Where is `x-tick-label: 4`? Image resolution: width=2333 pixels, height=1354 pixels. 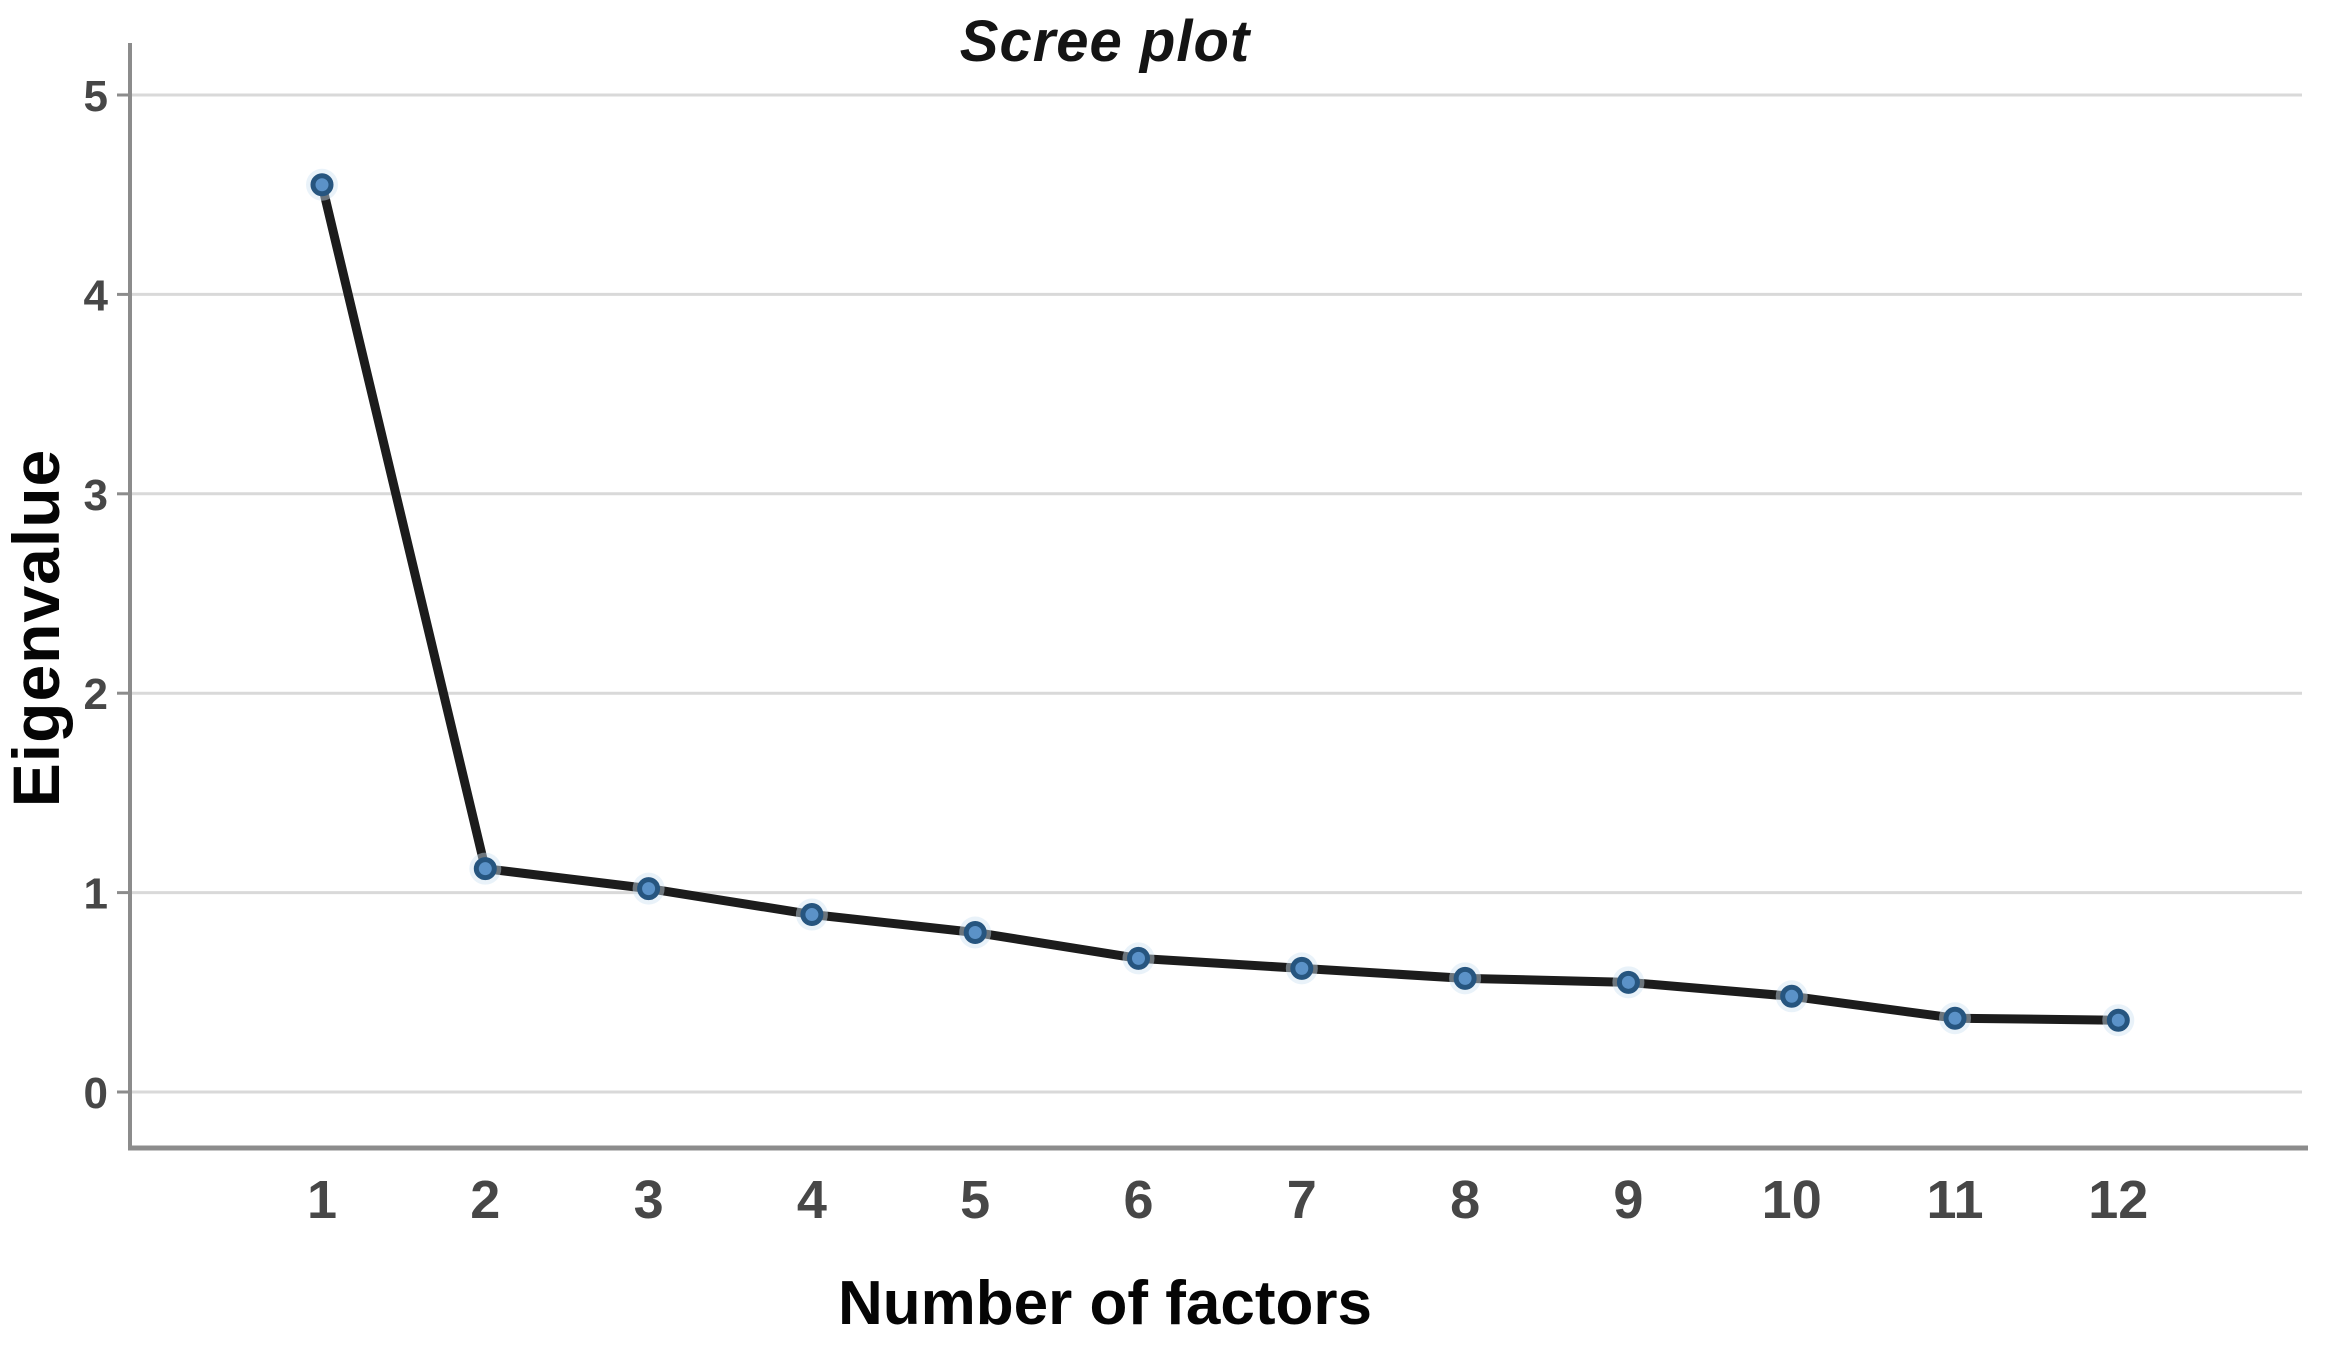
x-tick-label: 4 is located at coordinates (812, 1200).